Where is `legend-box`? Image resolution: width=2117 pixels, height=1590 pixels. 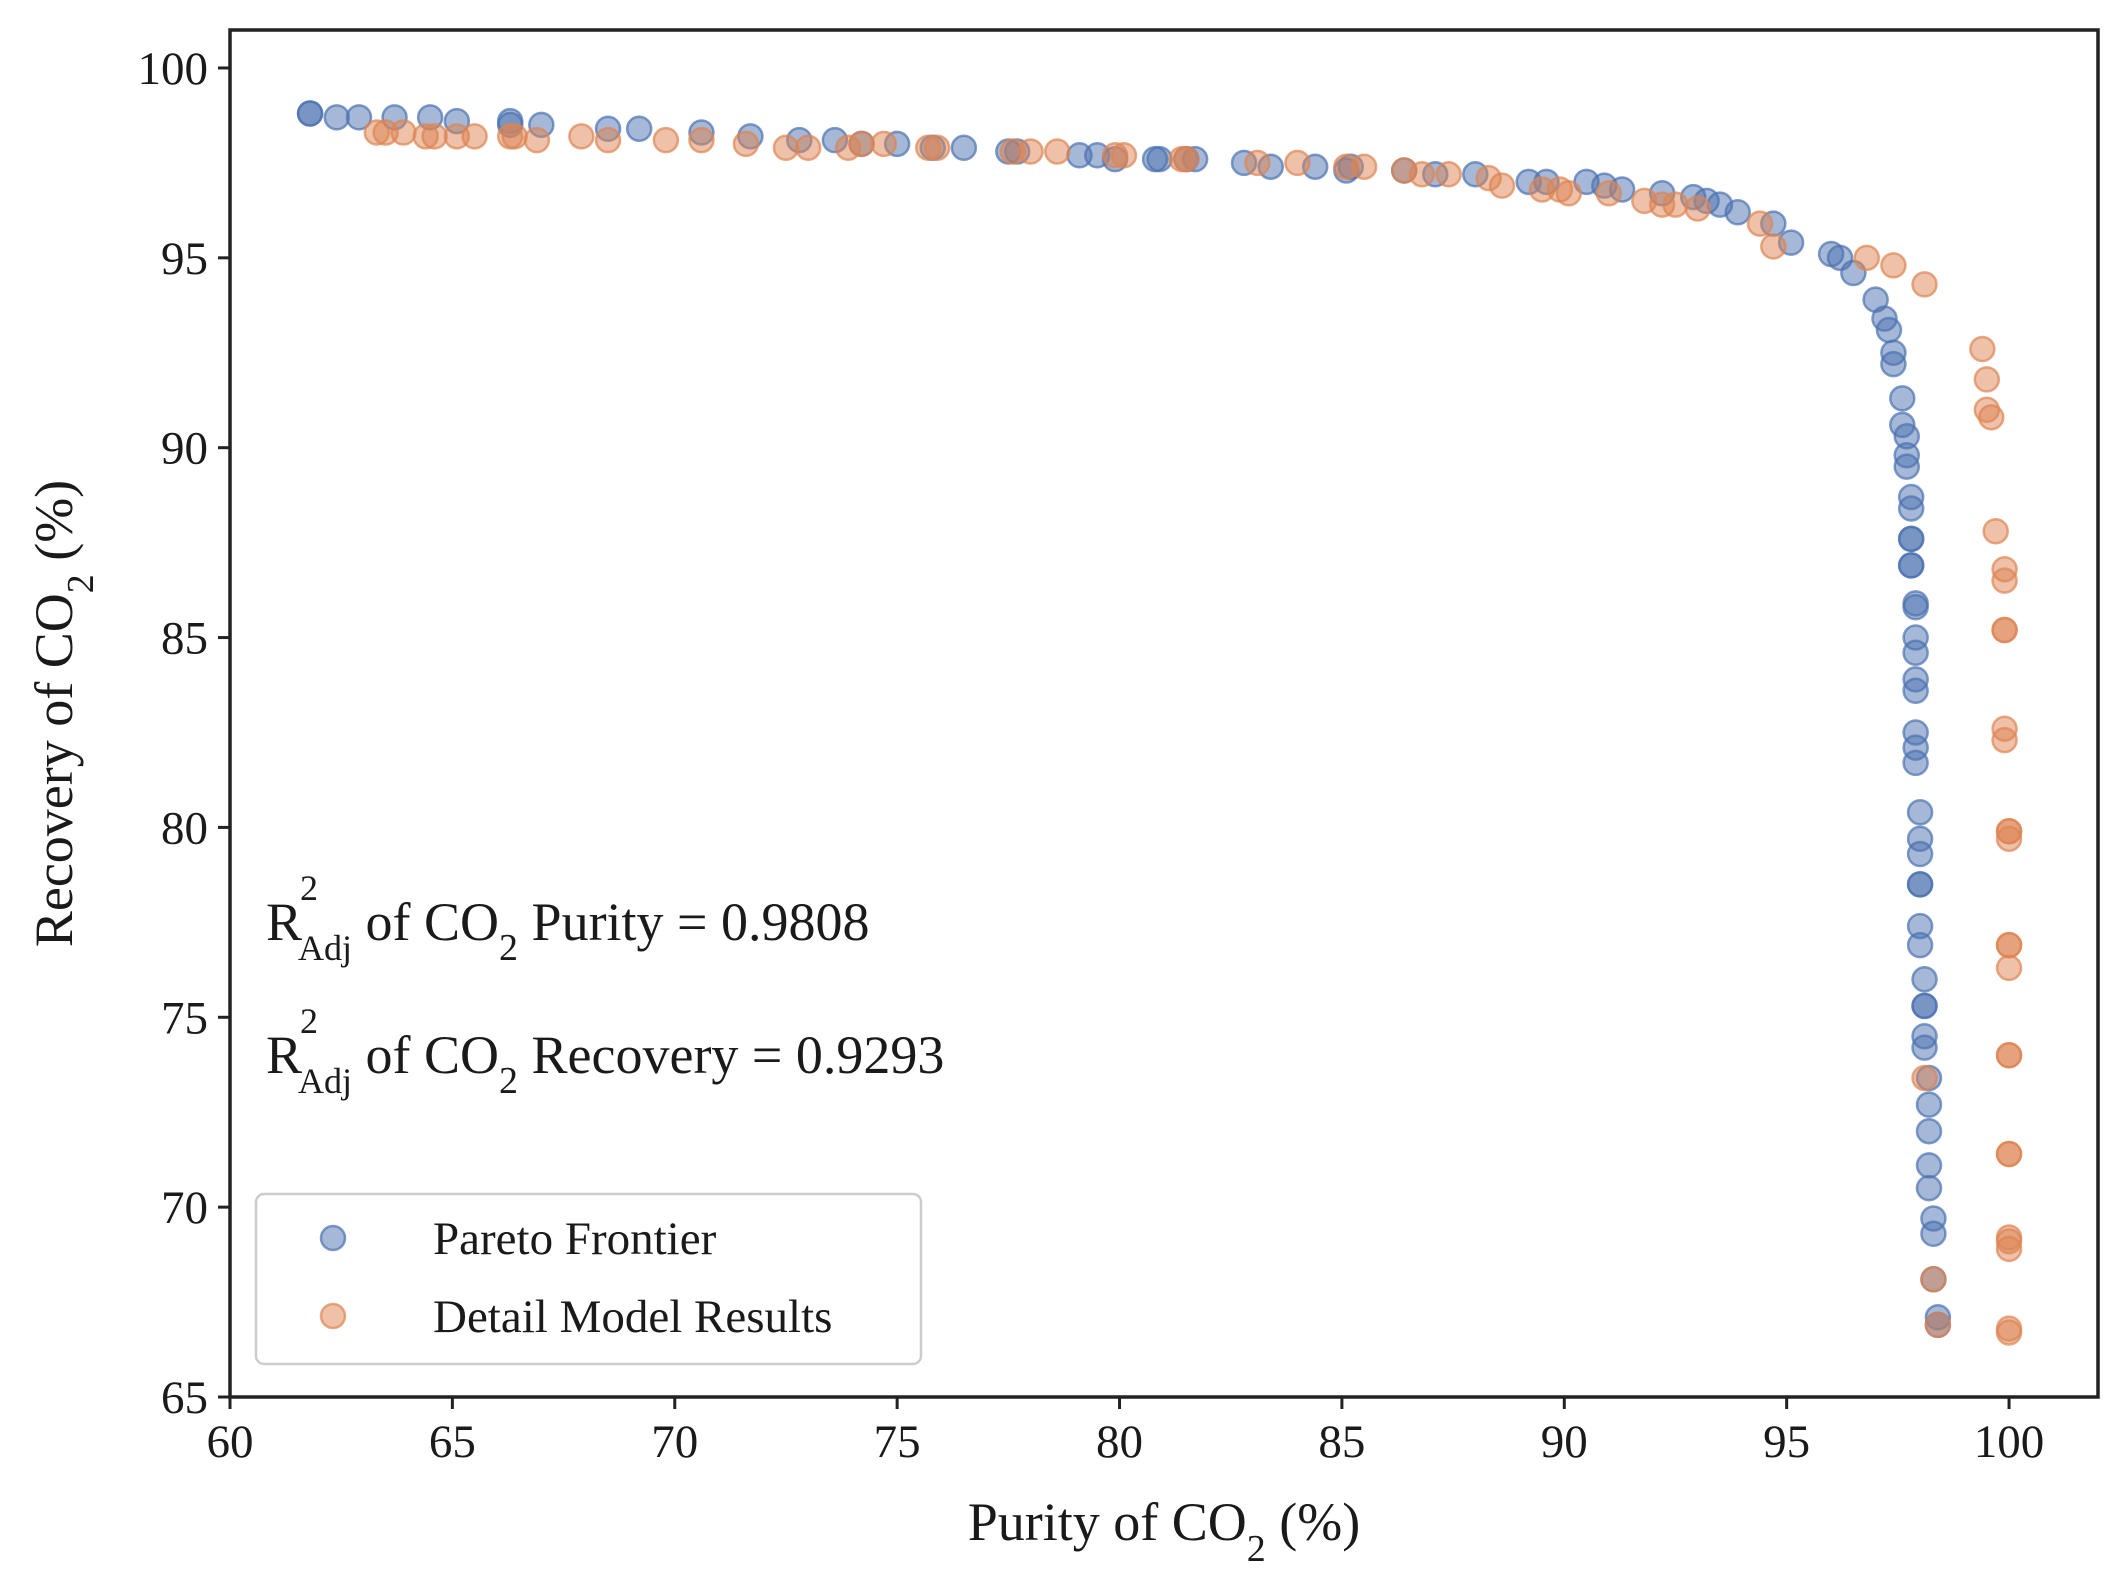
legend-box is located at coordinates (588, 1279).